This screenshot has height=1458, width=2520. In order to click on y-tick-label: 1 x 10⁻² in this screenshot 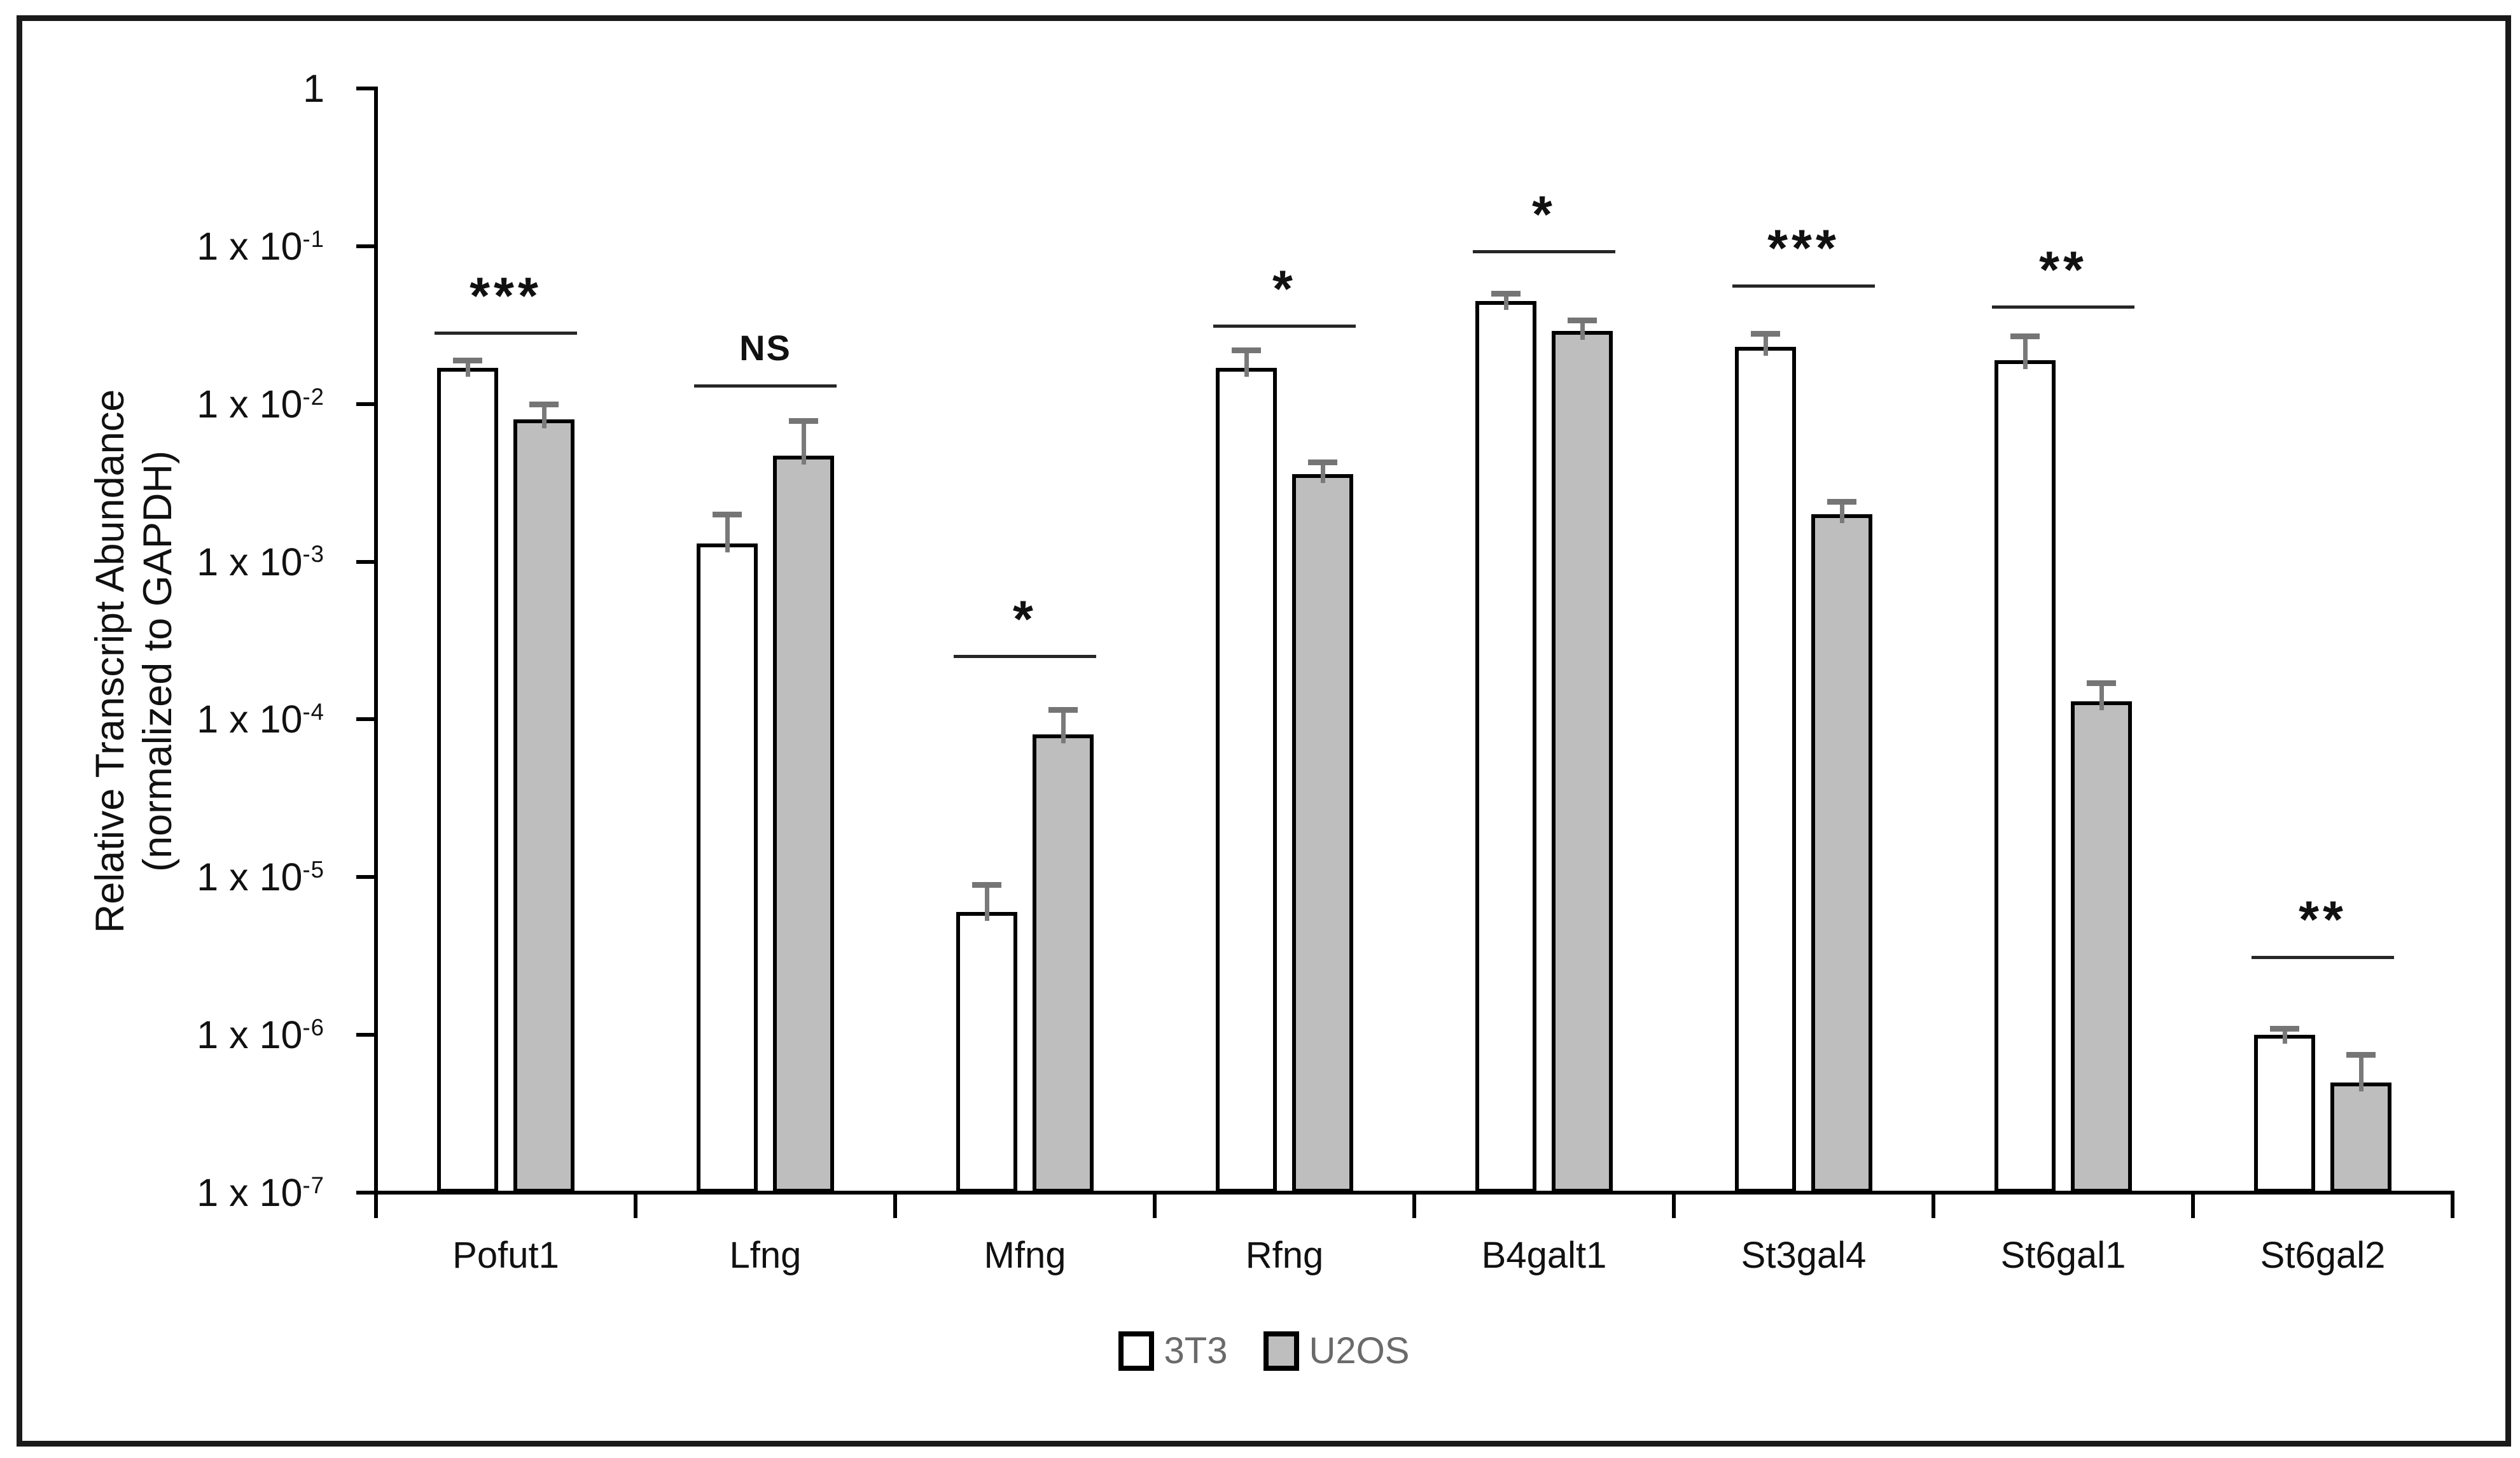, I will do `click(260, 404)`.